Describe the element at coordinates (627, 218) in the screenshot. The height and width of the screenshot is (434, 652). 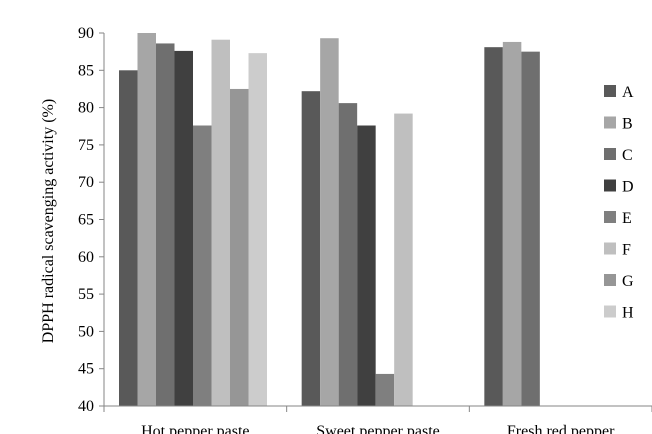
I see `legend-label-e: E` at that location.